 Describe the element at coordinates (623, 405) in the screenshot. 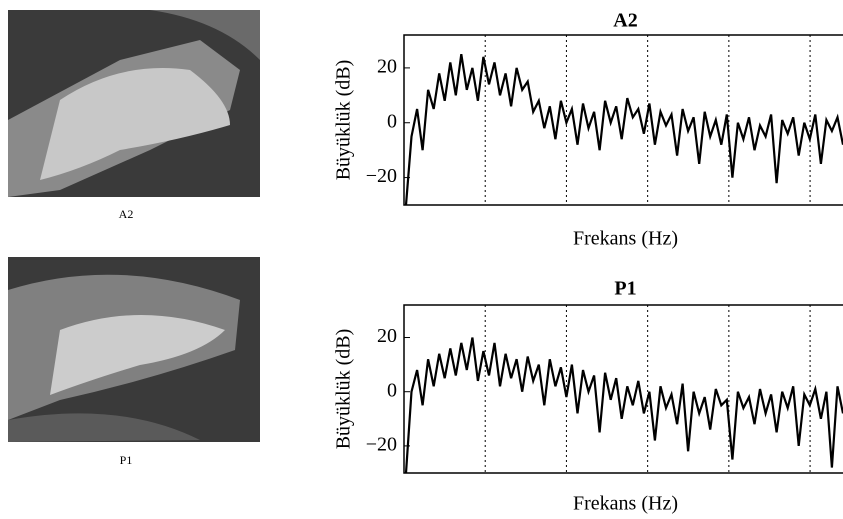

I see `spectrum-line` at that location.